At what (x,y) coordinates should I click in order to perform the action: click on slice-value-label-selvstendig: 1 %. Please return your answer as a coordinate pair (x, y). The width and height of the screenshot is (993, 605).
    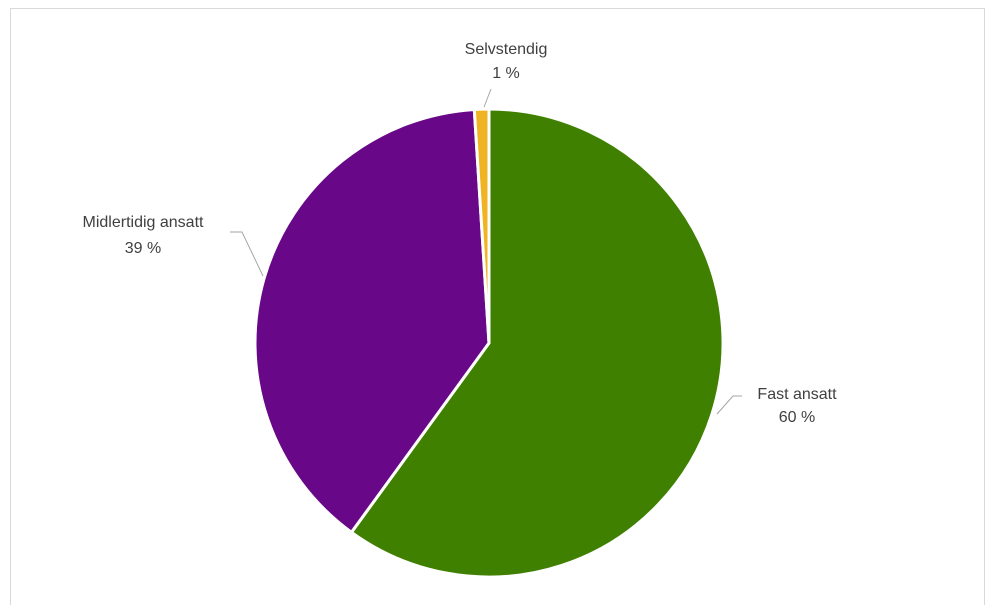
    Looking at the image, I should click on (506, 73).